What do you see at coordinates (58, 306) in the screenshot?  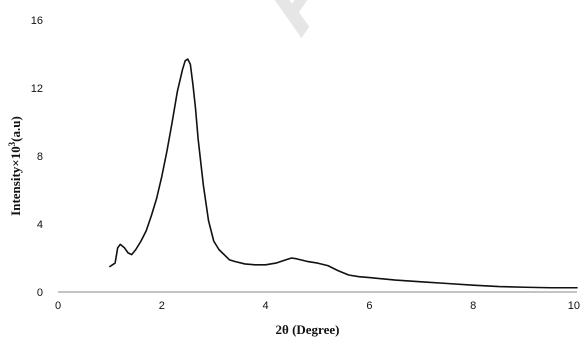 I see `x-tick-label: 0` at bounding box center [58, 306].